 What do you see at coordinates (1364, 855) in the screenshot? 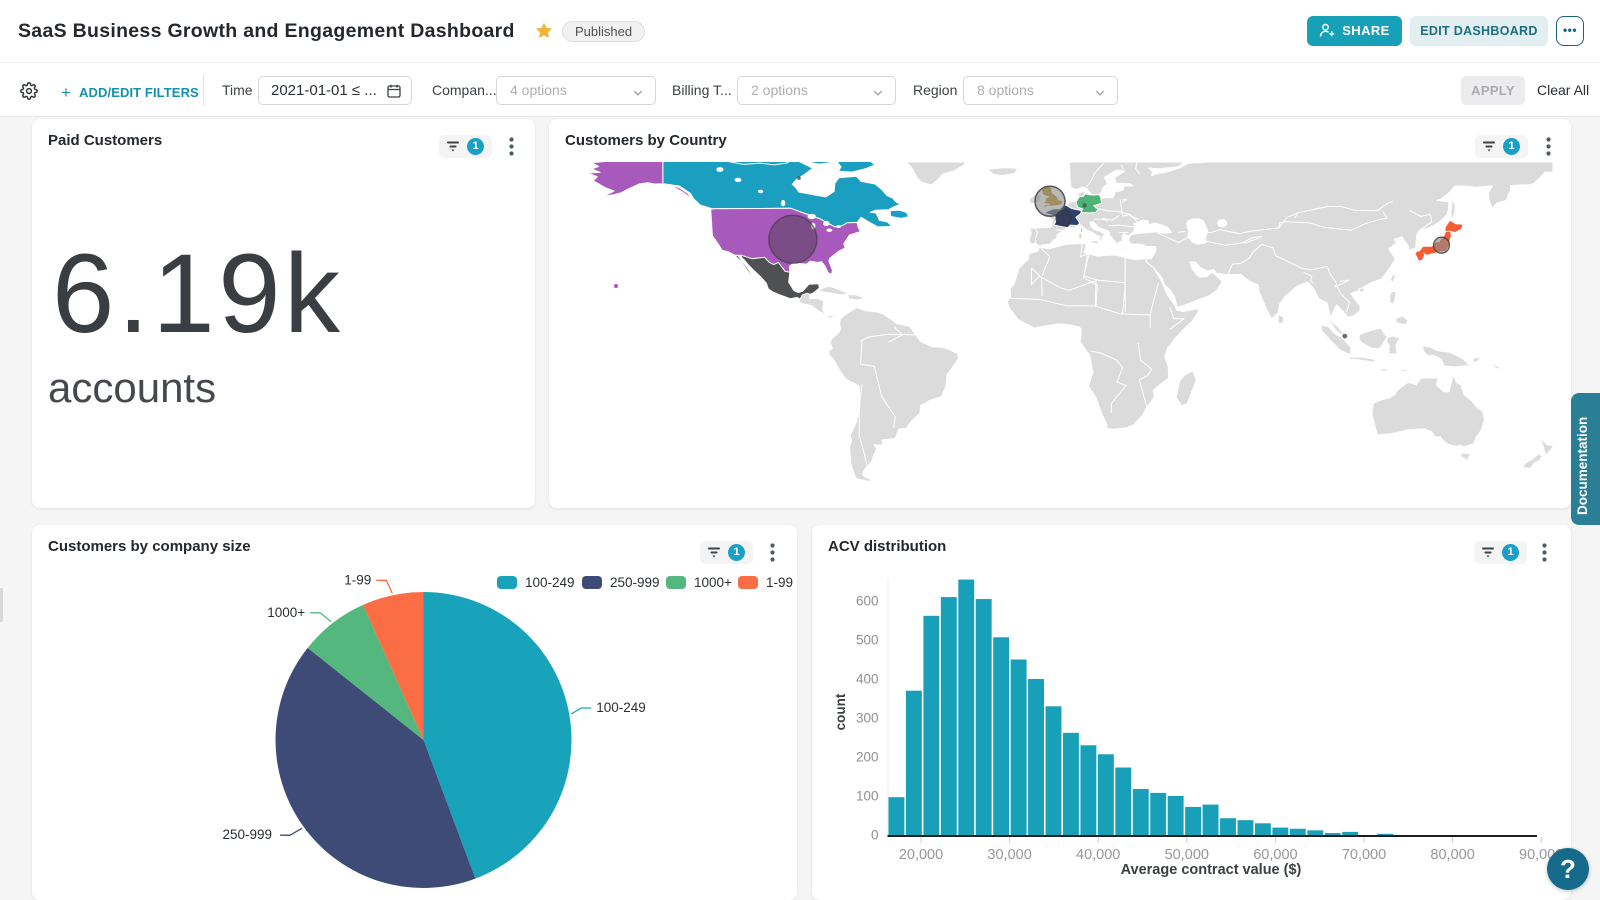
I see `svg-text: 70,000` at bounding box center [1364, 855].